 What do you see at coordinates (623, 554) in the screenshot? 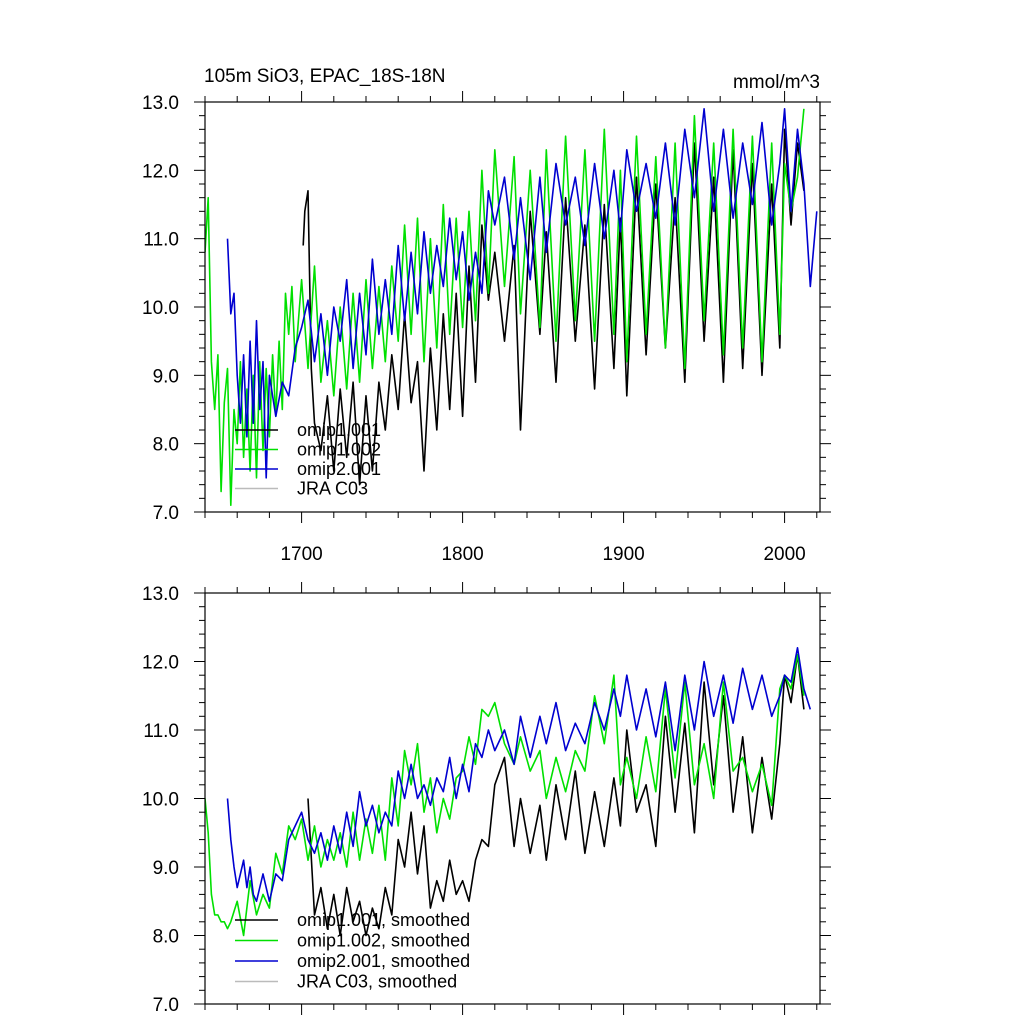
I see `x-tick-label: 1900` at bounding box center [623, 554].